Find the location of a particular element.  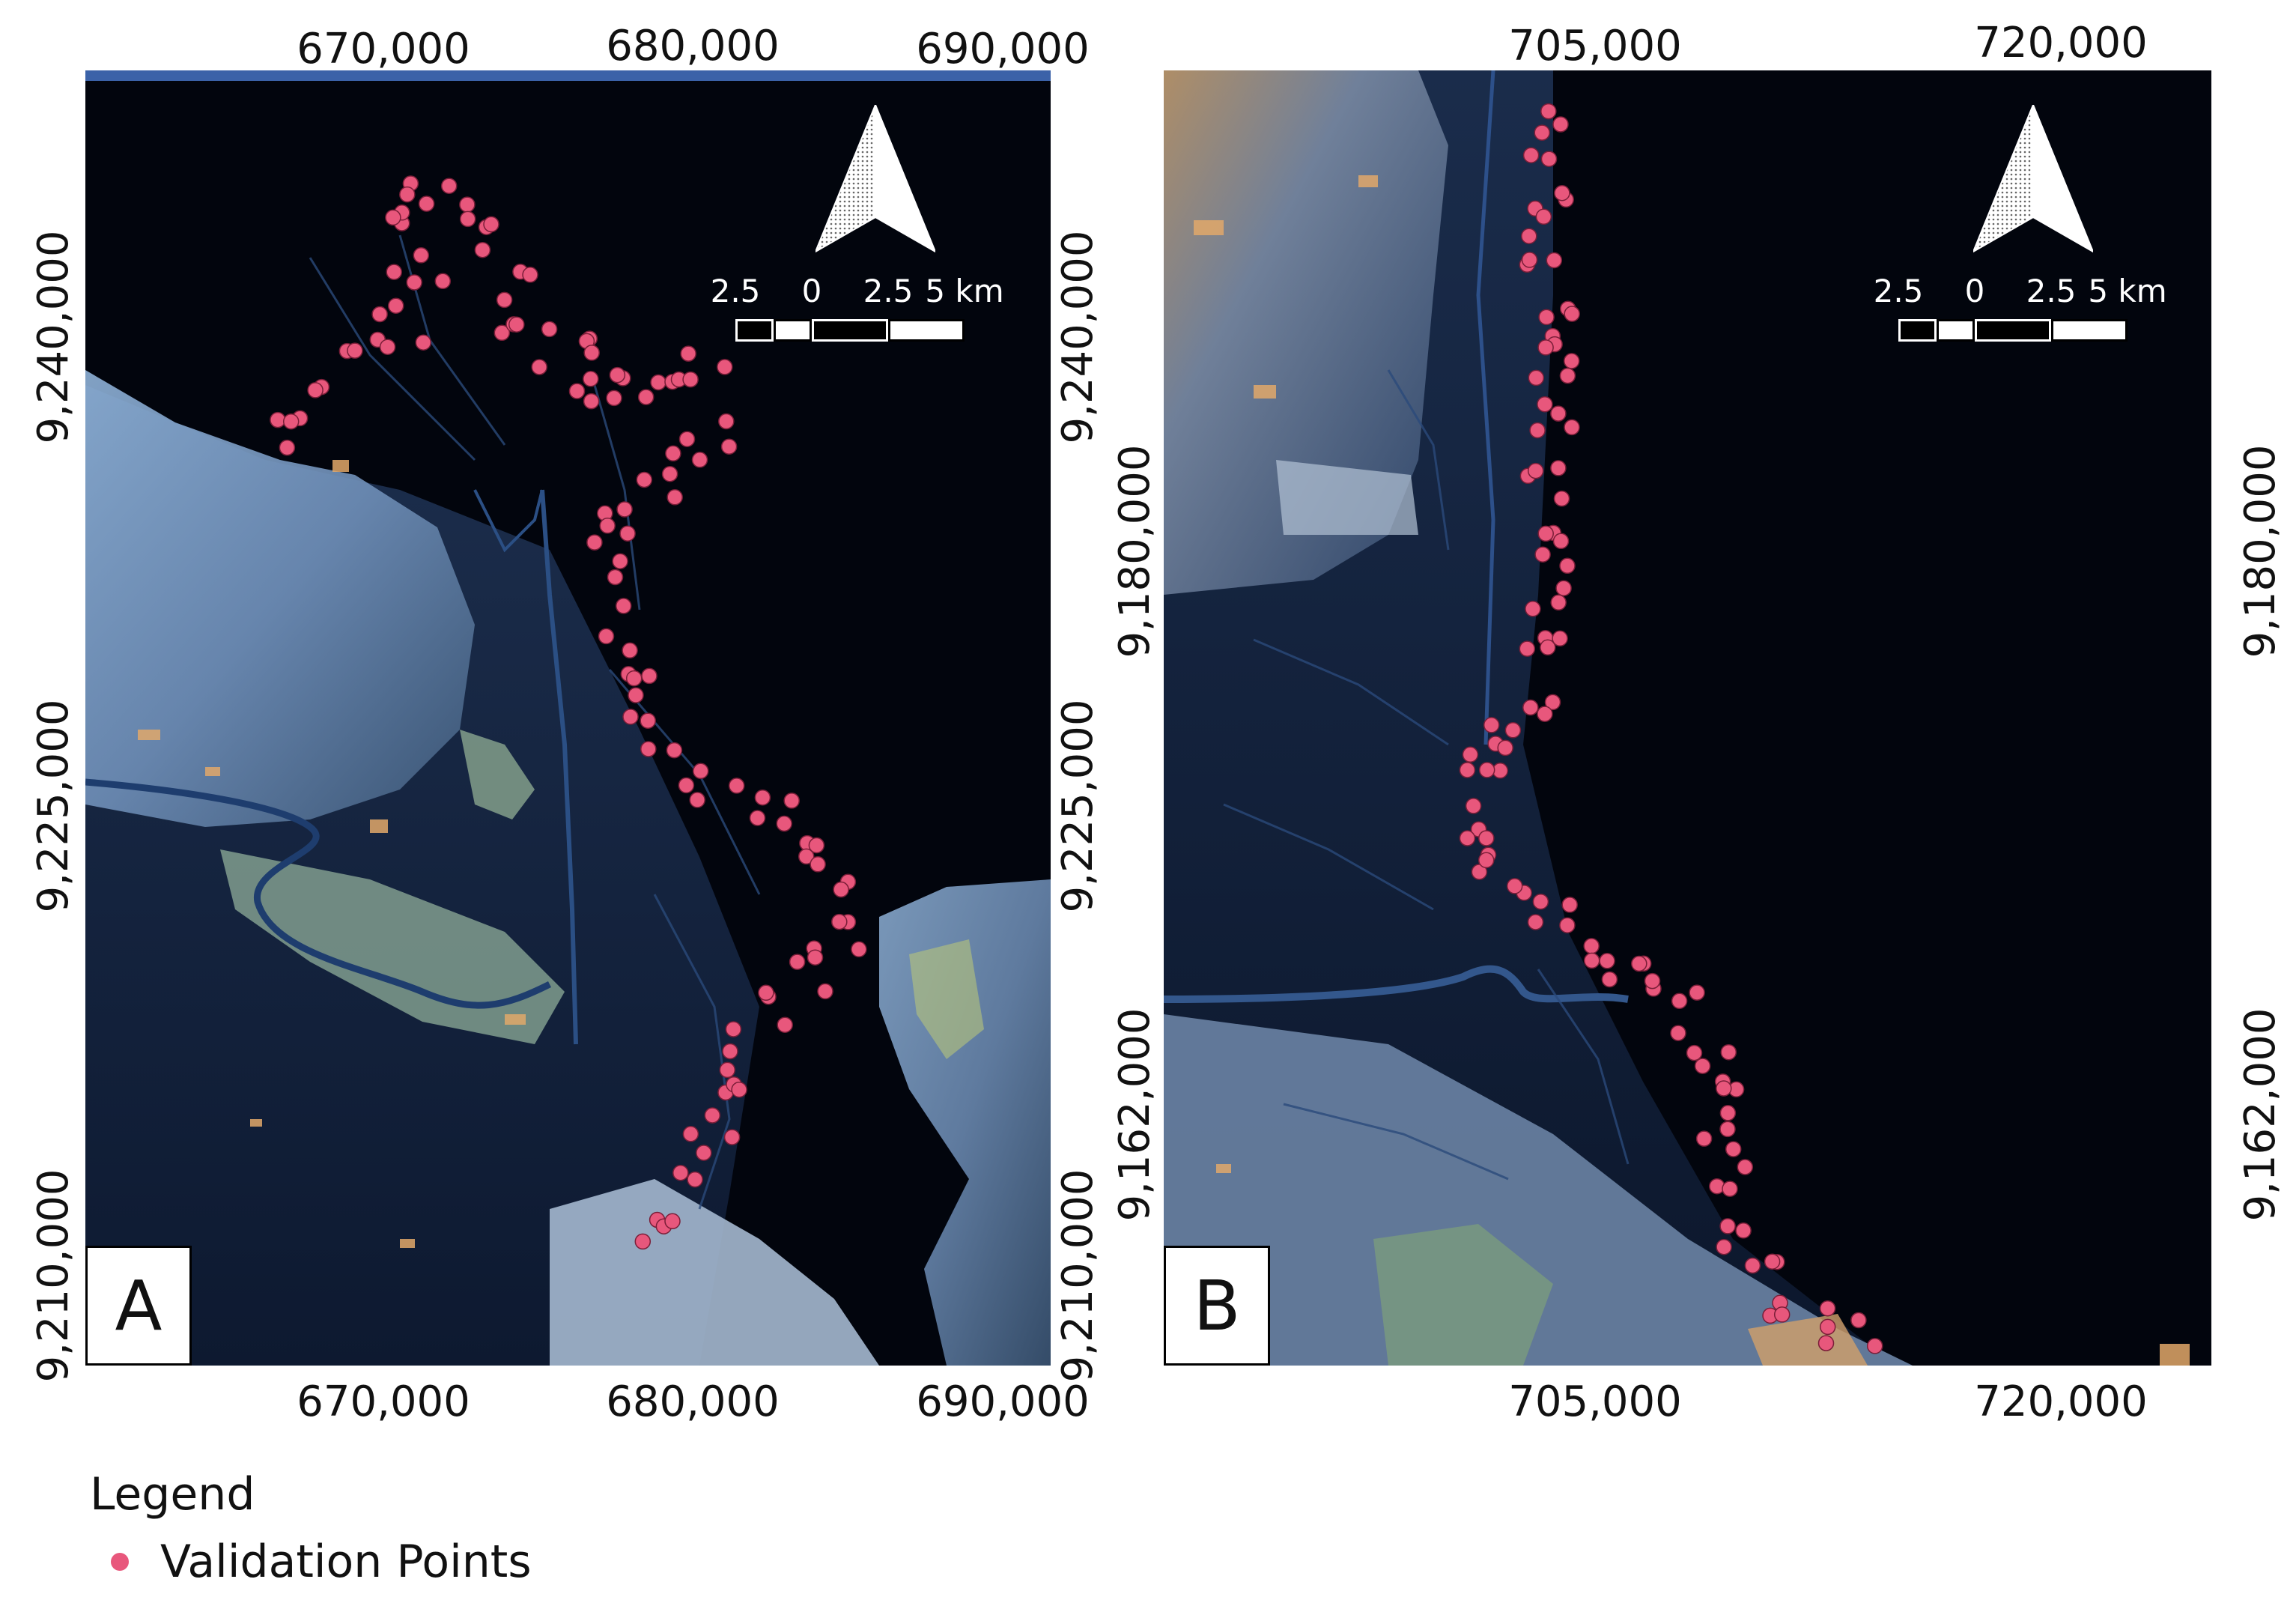

map-a-right-tick-9210000: 9,210,000 is located at coordinates (1078, 1276).